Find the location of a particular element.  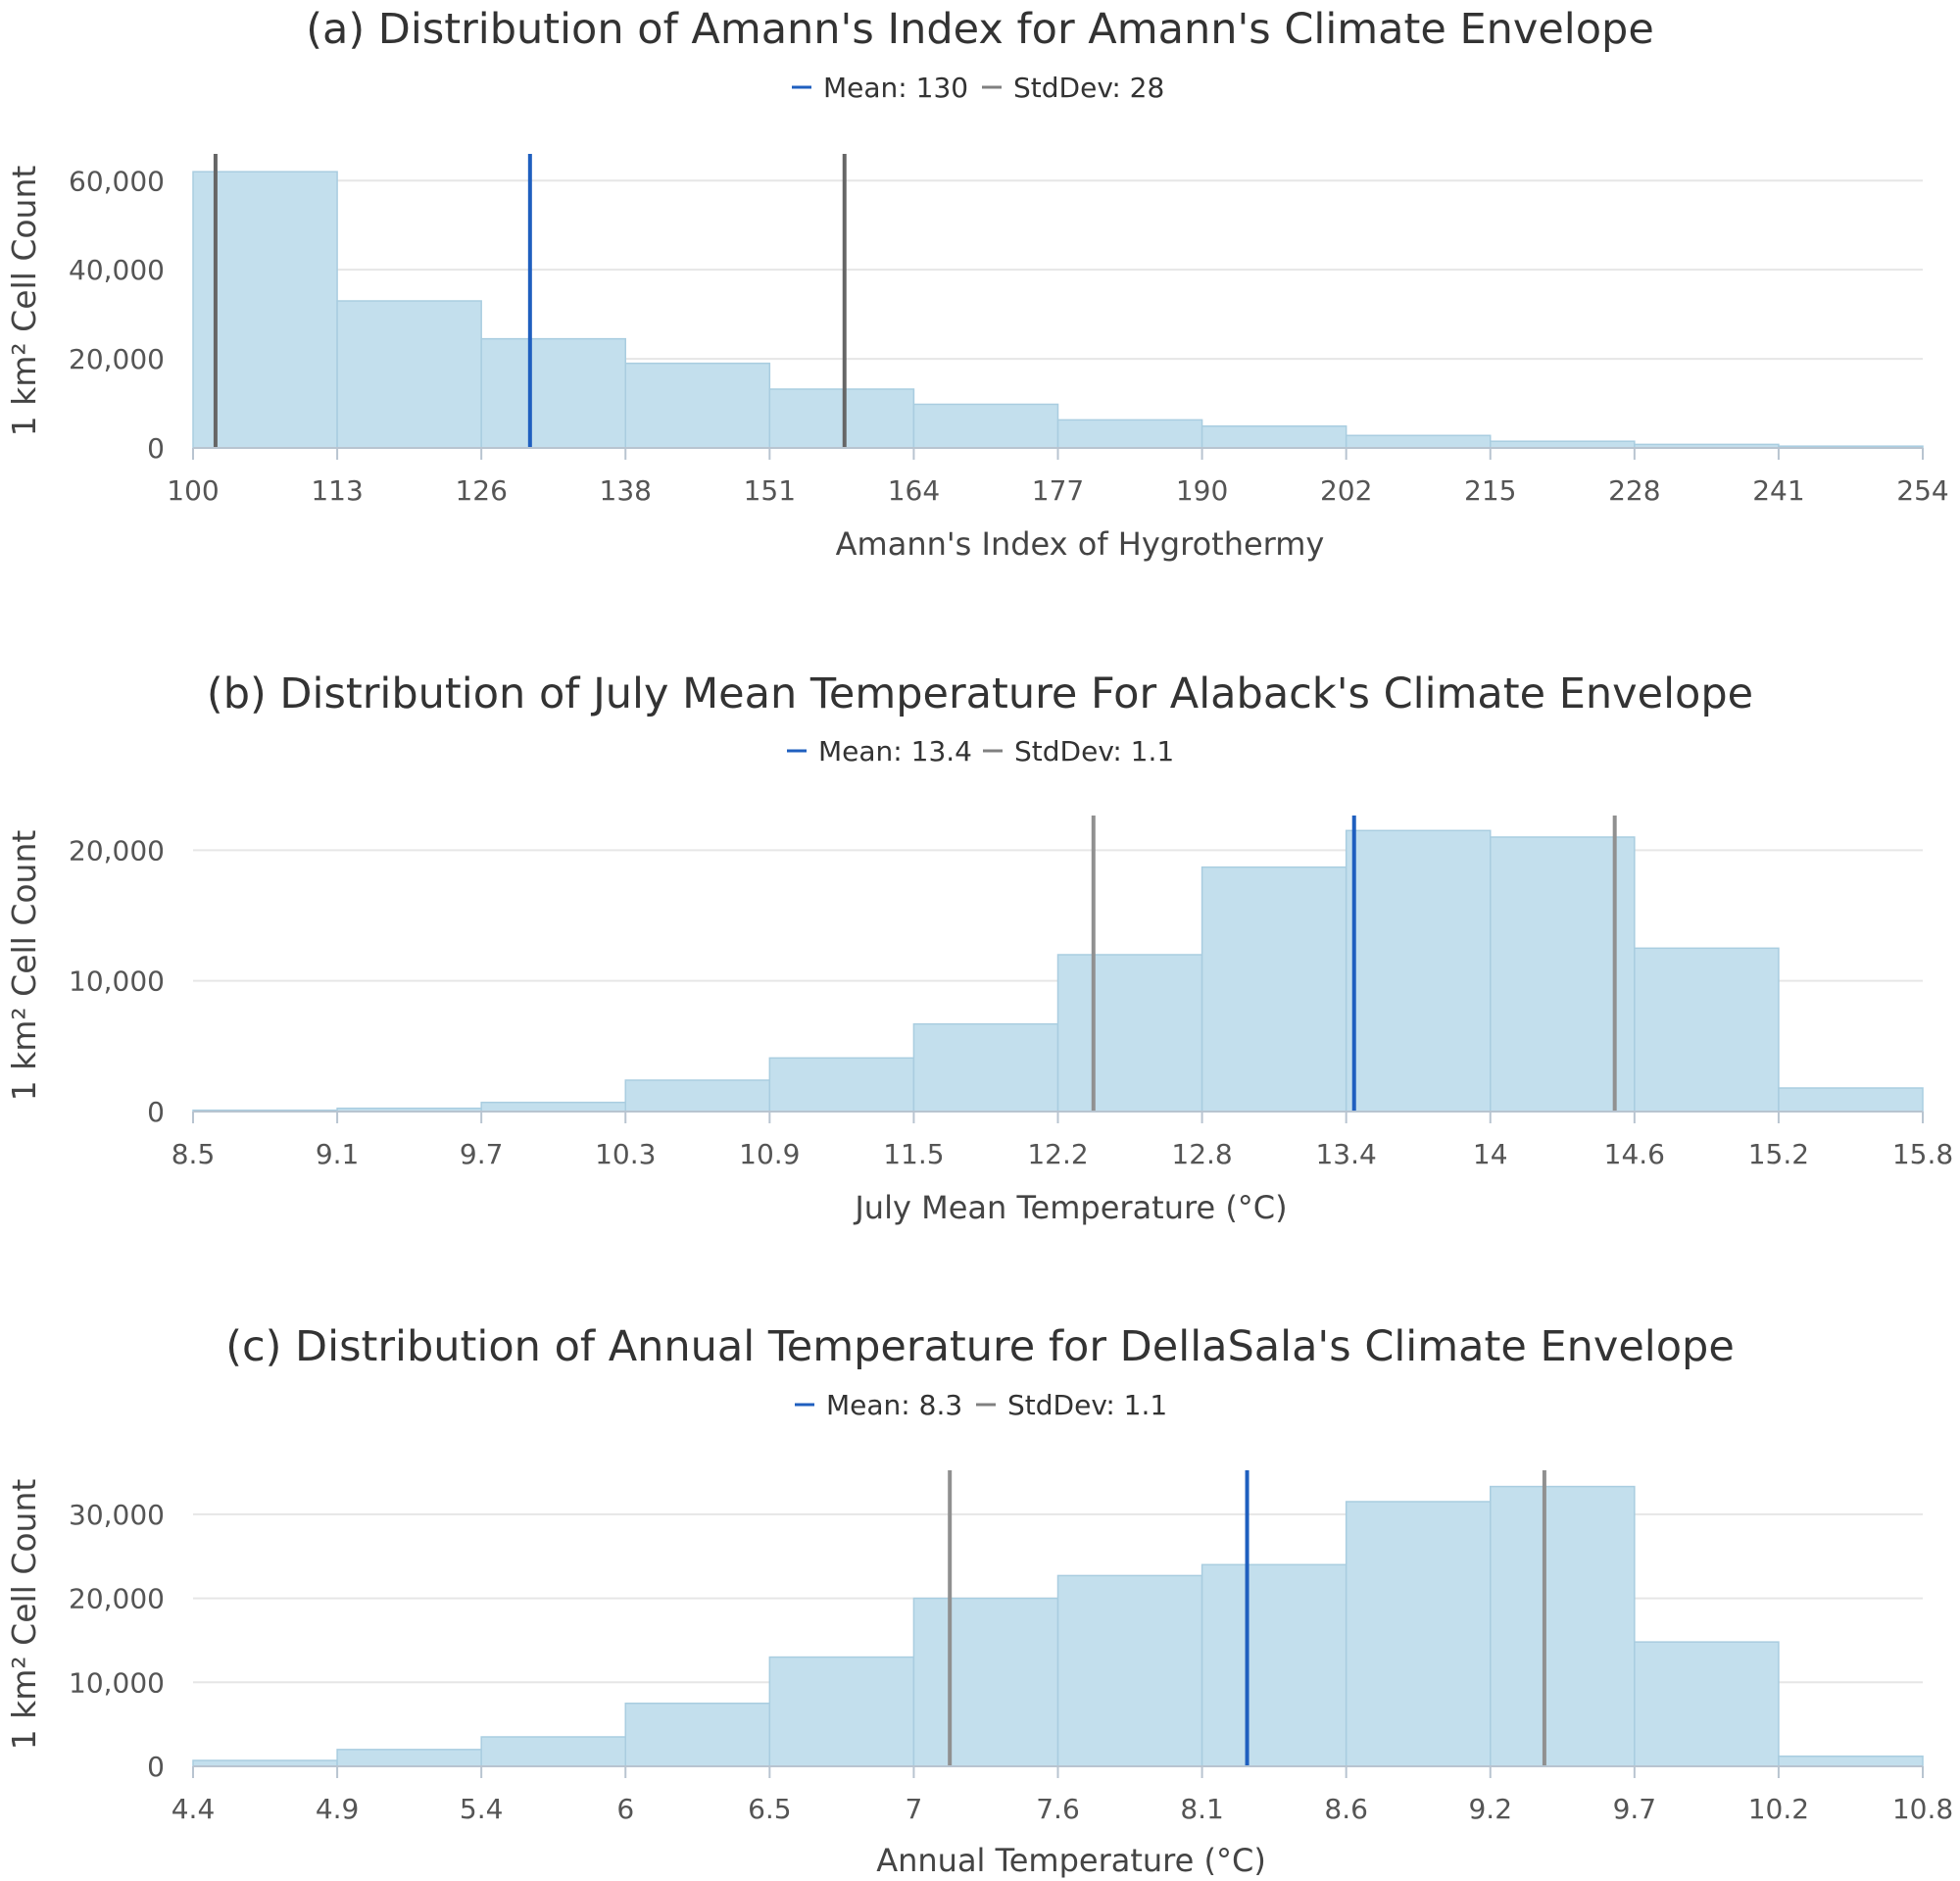

legend: Mean: 130 StdDev: 28 is located at coordinates (978, 88).